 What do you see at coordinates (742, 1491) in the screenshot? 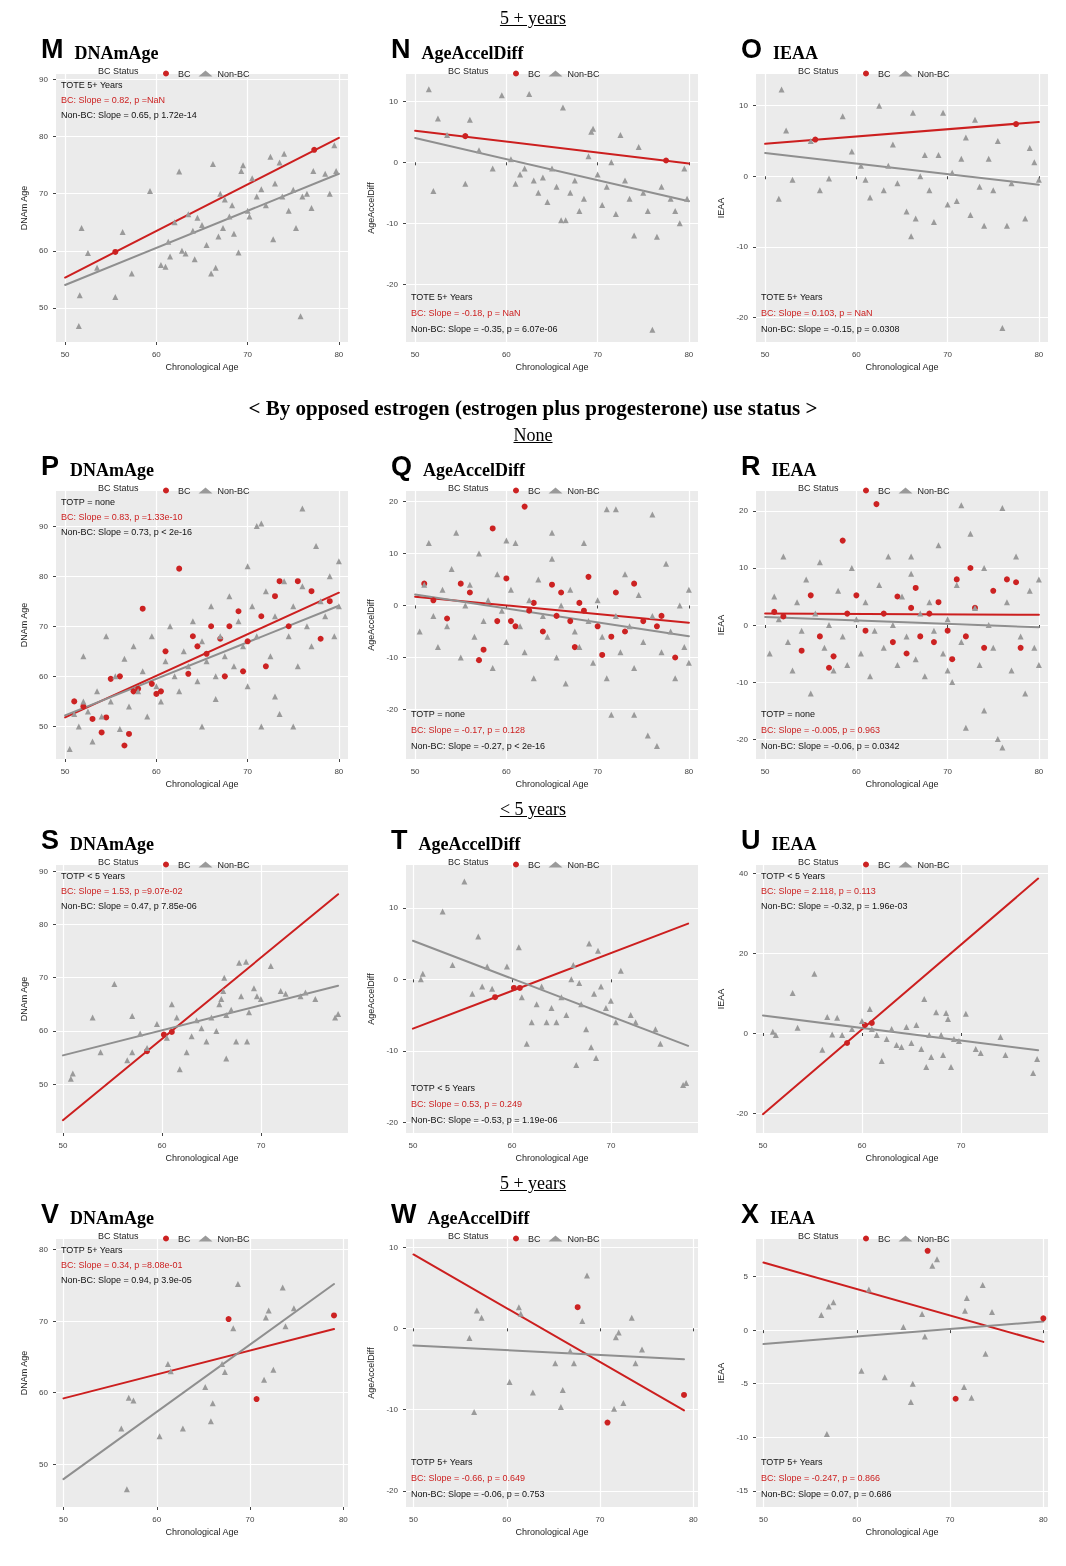
I see `y-tick-label: -15` at bounding box center [742, 1491].